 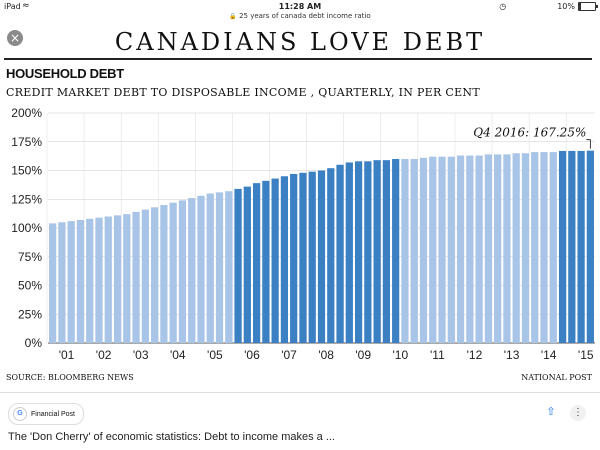 I want to click on x-tick-label: '07, so click(x=289, y=355).